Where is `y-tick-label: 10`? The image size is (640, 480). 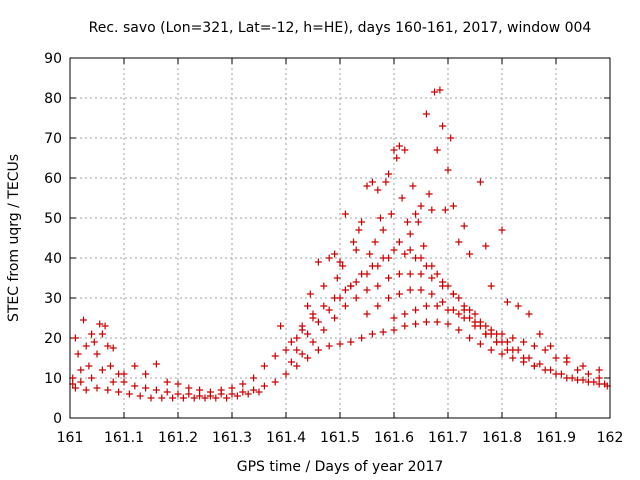 y-tick-label: 10 is located at coordinates (53, 379).